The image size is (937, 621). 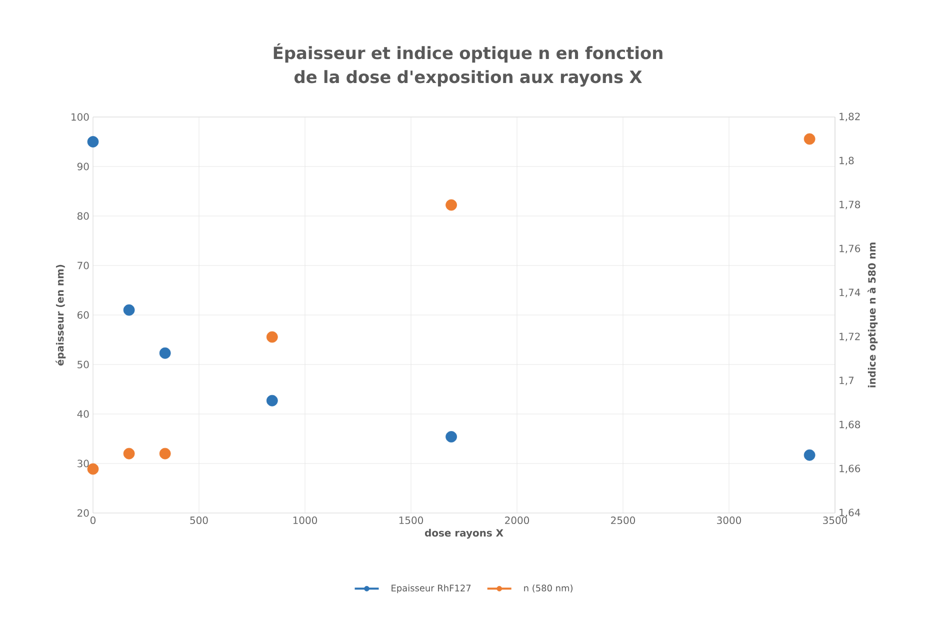 What do you see at coordinates (83, 315) in the screenshot?
I see `y-tick-label: 60` at bounding box center [83, 315].